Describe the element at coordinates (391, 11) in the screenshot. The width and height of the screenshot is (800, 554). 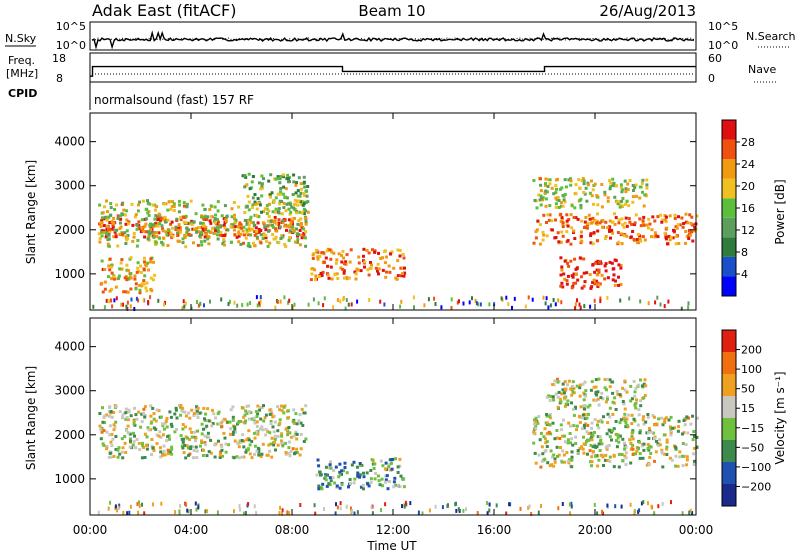
I see `beam-title: Beam 10` at that location.